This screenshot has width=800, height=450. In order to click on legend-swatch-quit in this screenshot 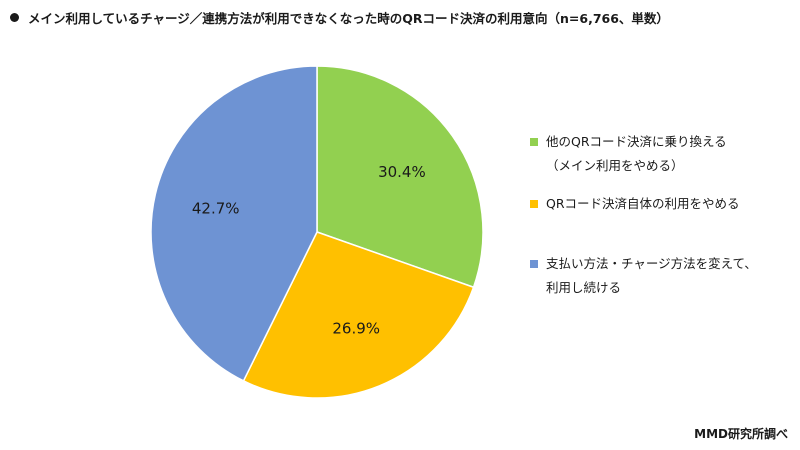, I will do `click(534, 204)`.